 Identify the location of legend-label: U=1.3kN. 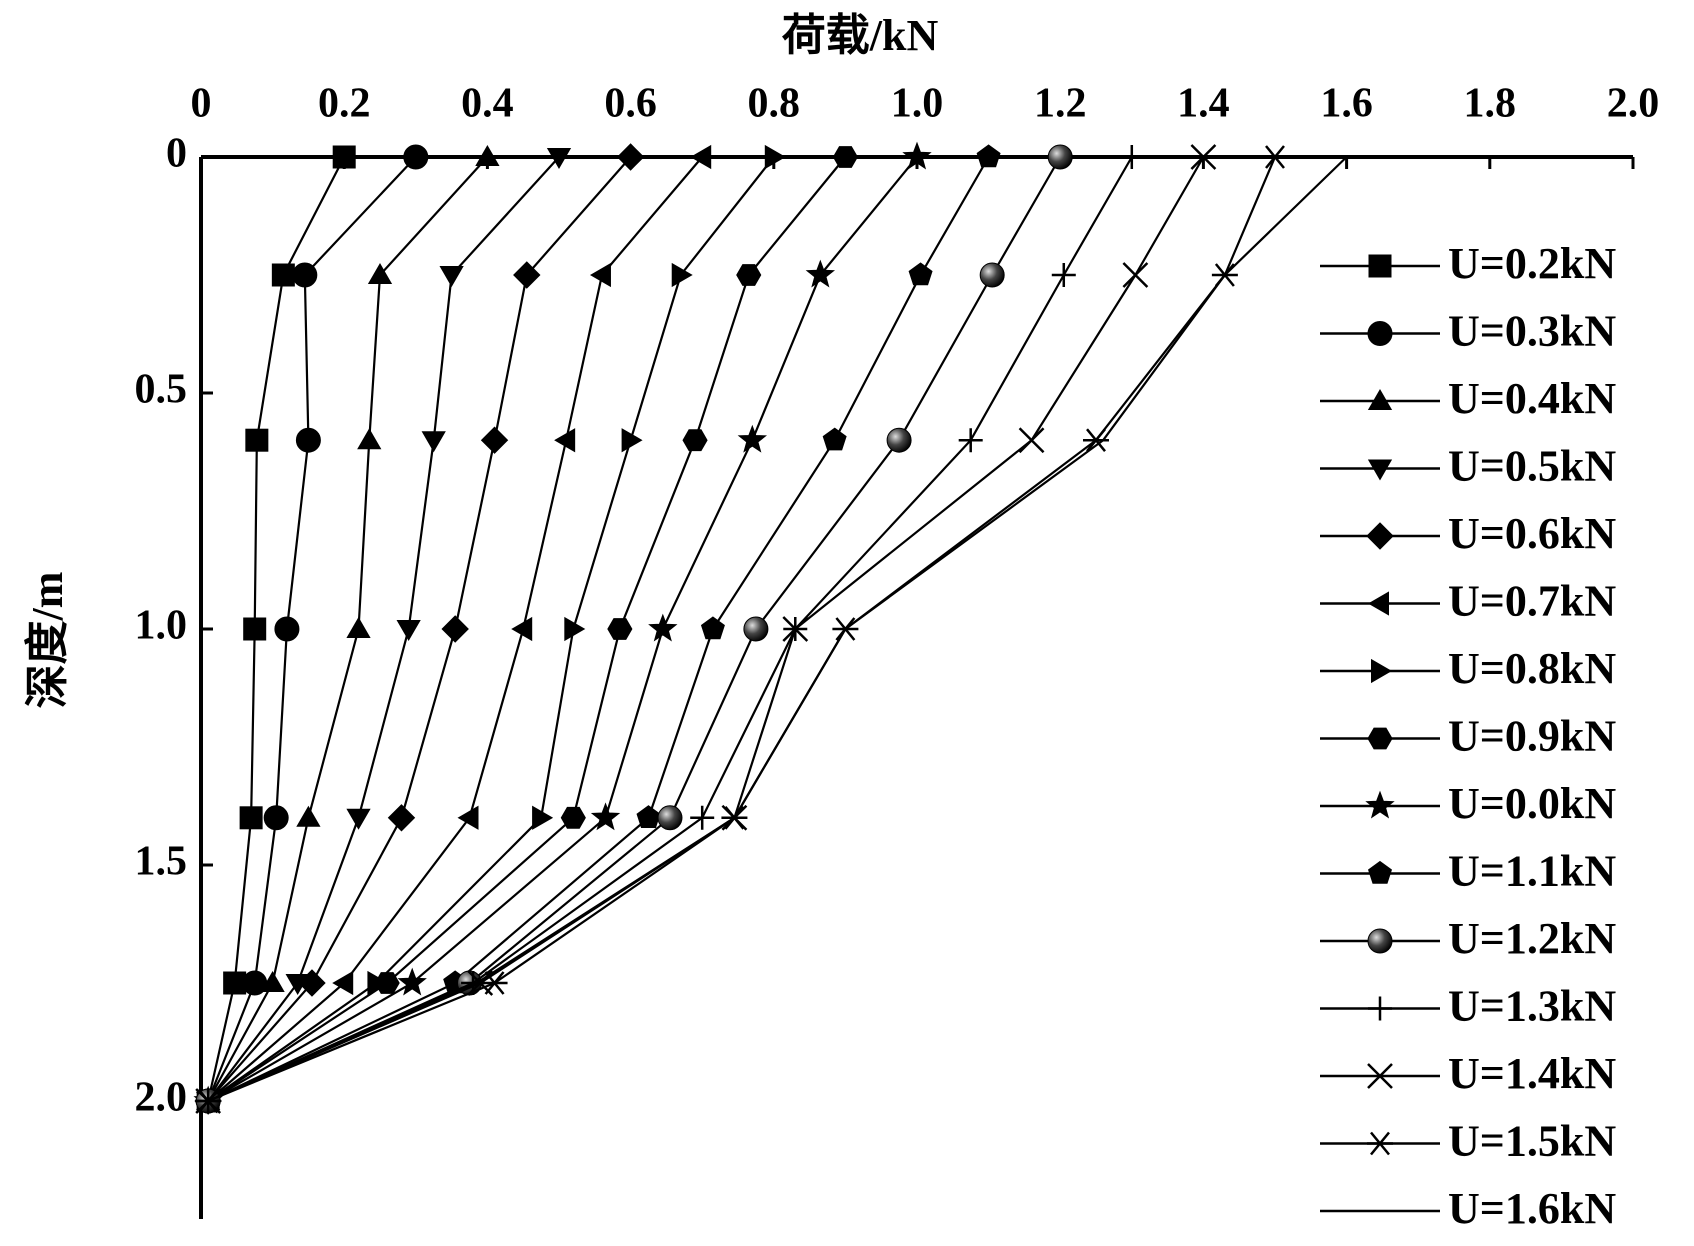
(1532, 1006).